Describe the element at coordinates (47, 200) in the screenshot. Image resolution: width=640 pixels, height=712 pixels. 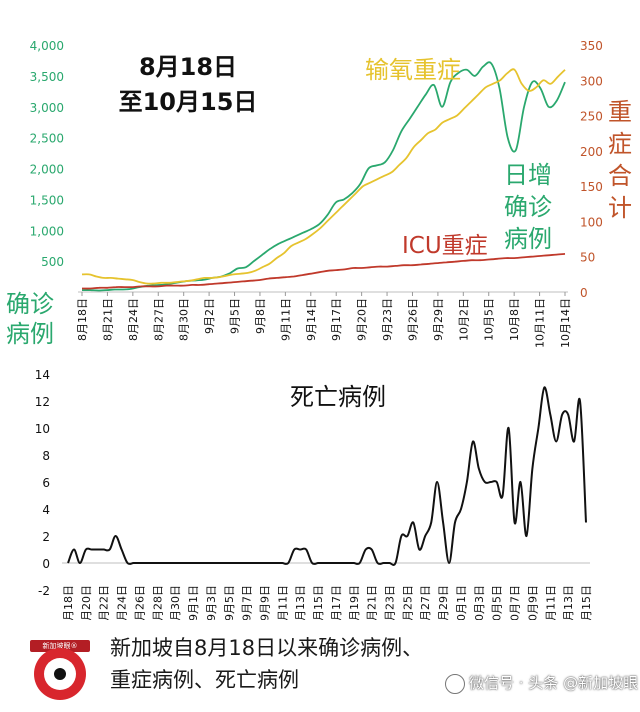
I see `left-tick-label: 1,500` at that location.